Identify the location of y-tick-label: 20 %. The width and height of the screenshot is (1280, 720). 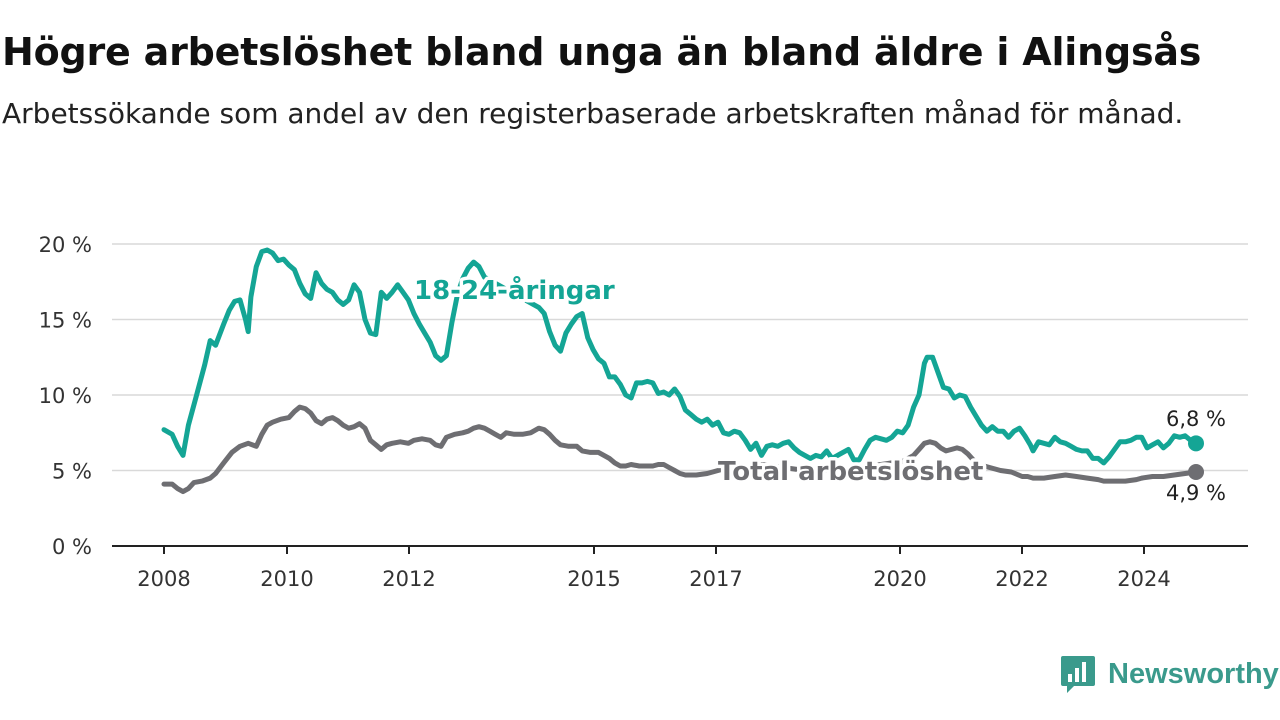
(65, 245).